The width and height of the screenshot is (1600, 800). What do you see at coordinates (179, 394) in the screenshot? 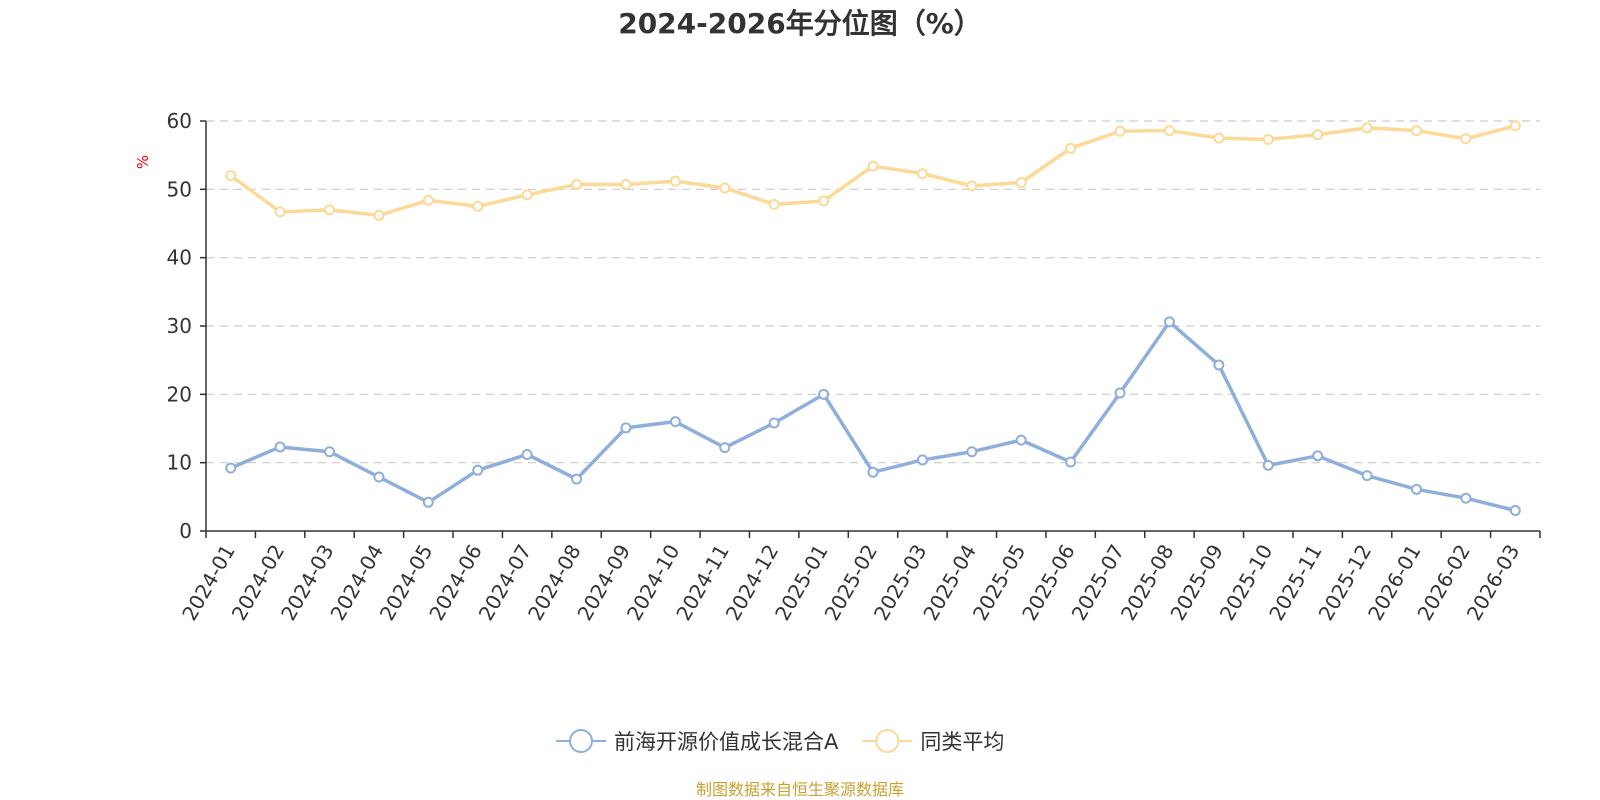
I see `y-tick-label: 20` at bounding box center [179, 394].